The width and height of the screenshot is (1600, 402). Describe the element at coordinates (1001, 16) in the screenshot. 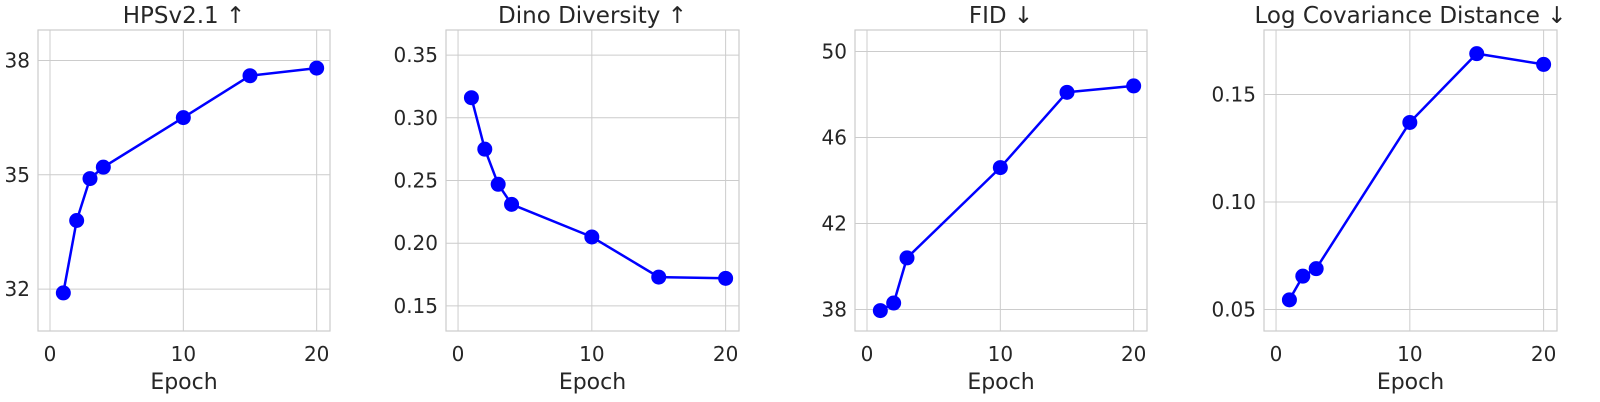

I see `chart-title: FID ↓` at that location.